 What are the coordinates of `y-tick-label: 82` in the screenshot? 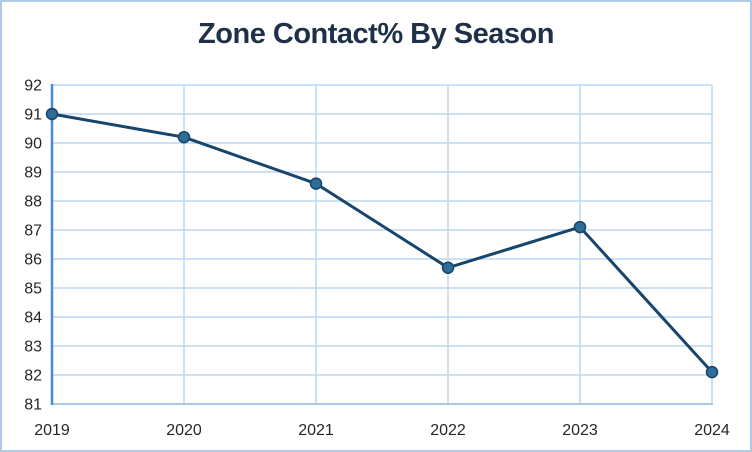 It's located at (33, 376).